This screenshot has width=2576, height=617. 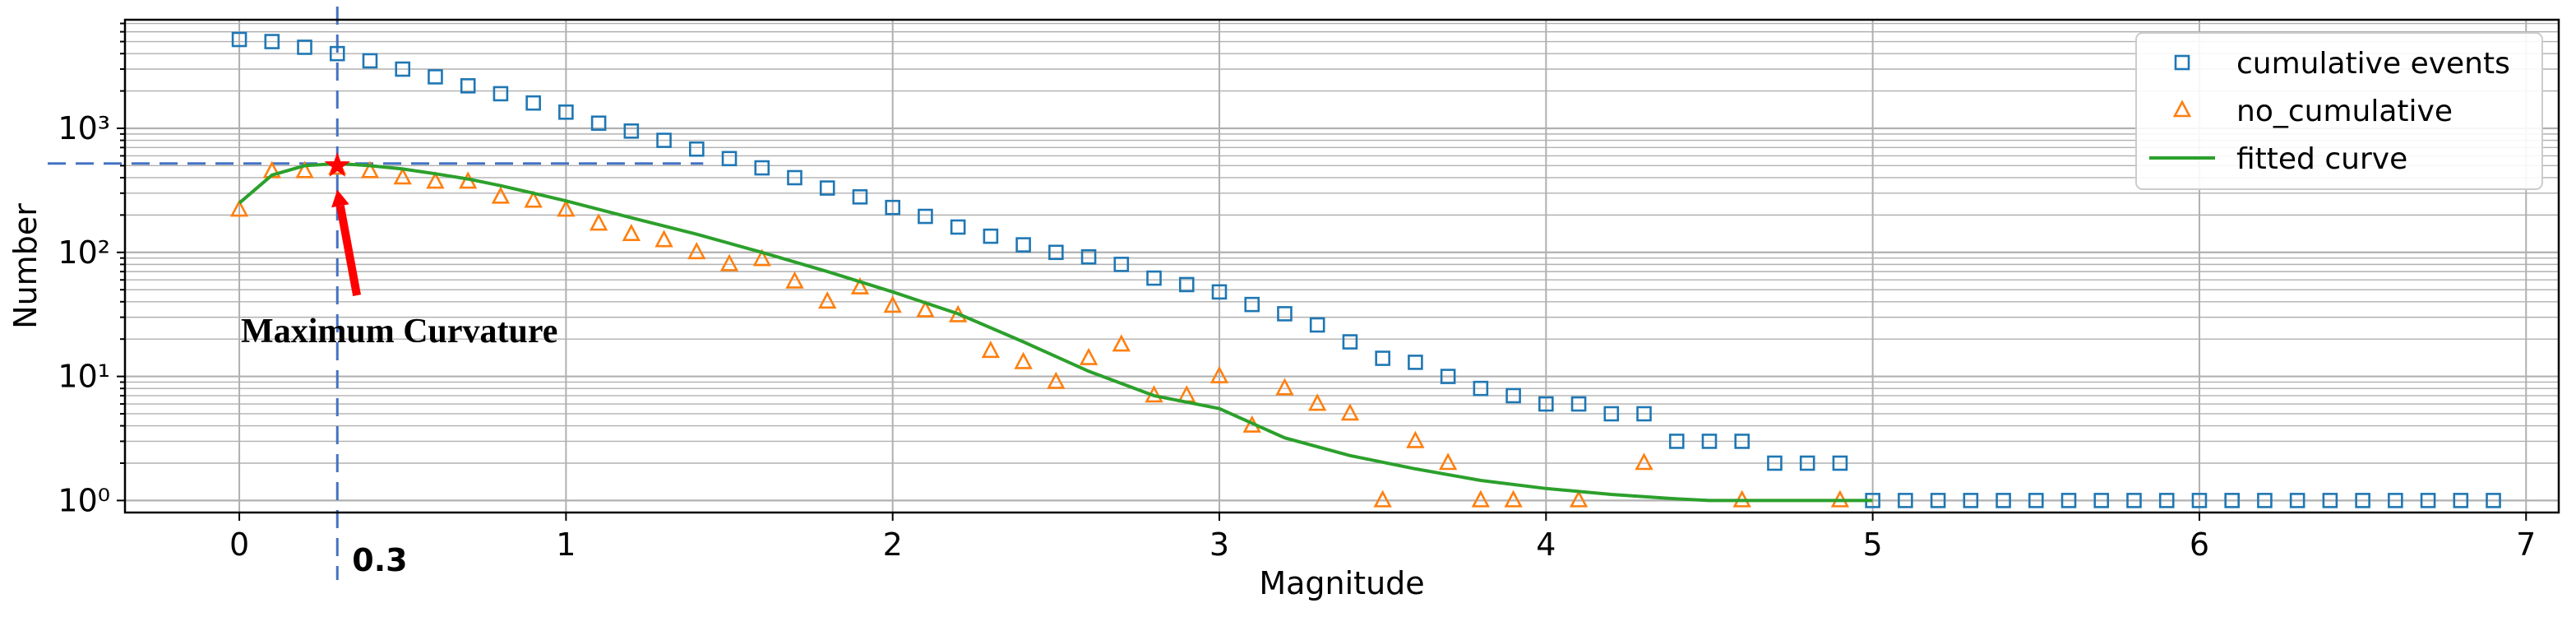 I want to click on legend-label: fitted curve, so click(x=2321, y=159).